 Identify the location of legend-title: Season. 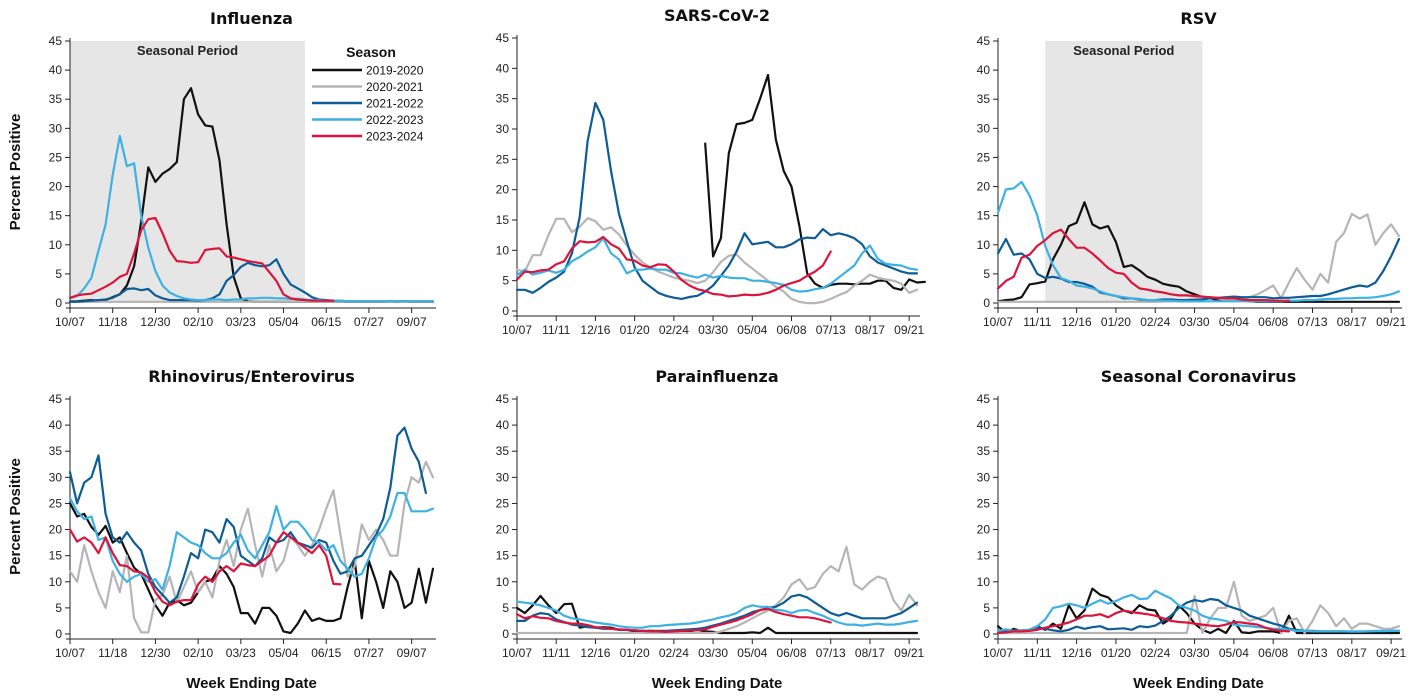
(371, 52).